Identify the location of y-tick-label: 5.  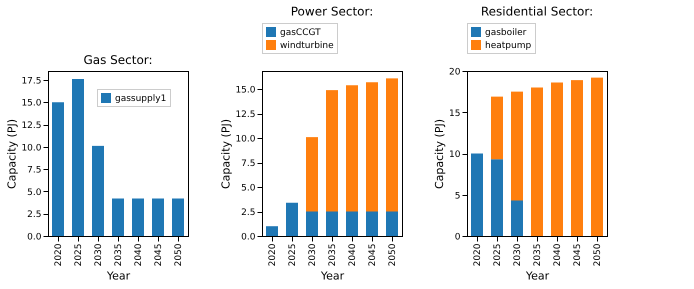
(457, 196).